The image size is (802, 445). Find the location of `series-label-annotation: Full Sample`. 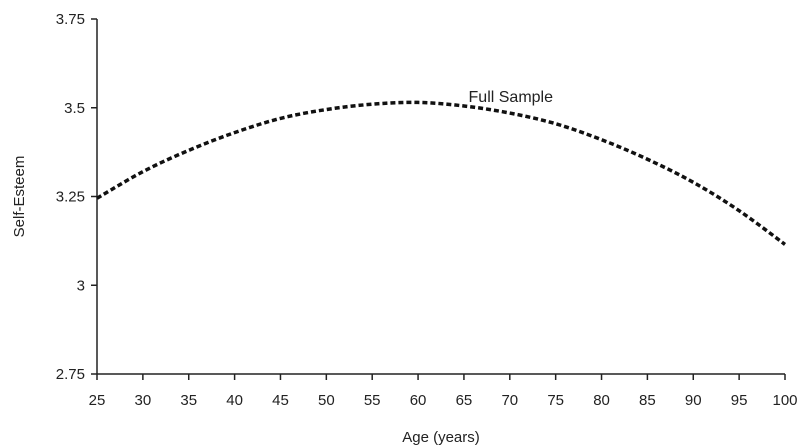

series-label-annotation: Full Sample is located at coordinates (511, 97).